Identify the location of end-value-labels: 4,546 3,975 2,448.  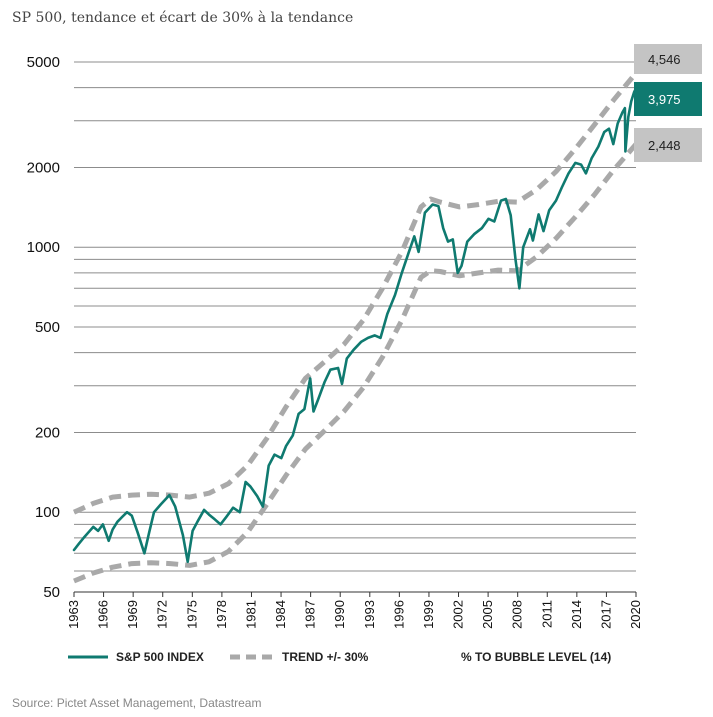
(668, 103).